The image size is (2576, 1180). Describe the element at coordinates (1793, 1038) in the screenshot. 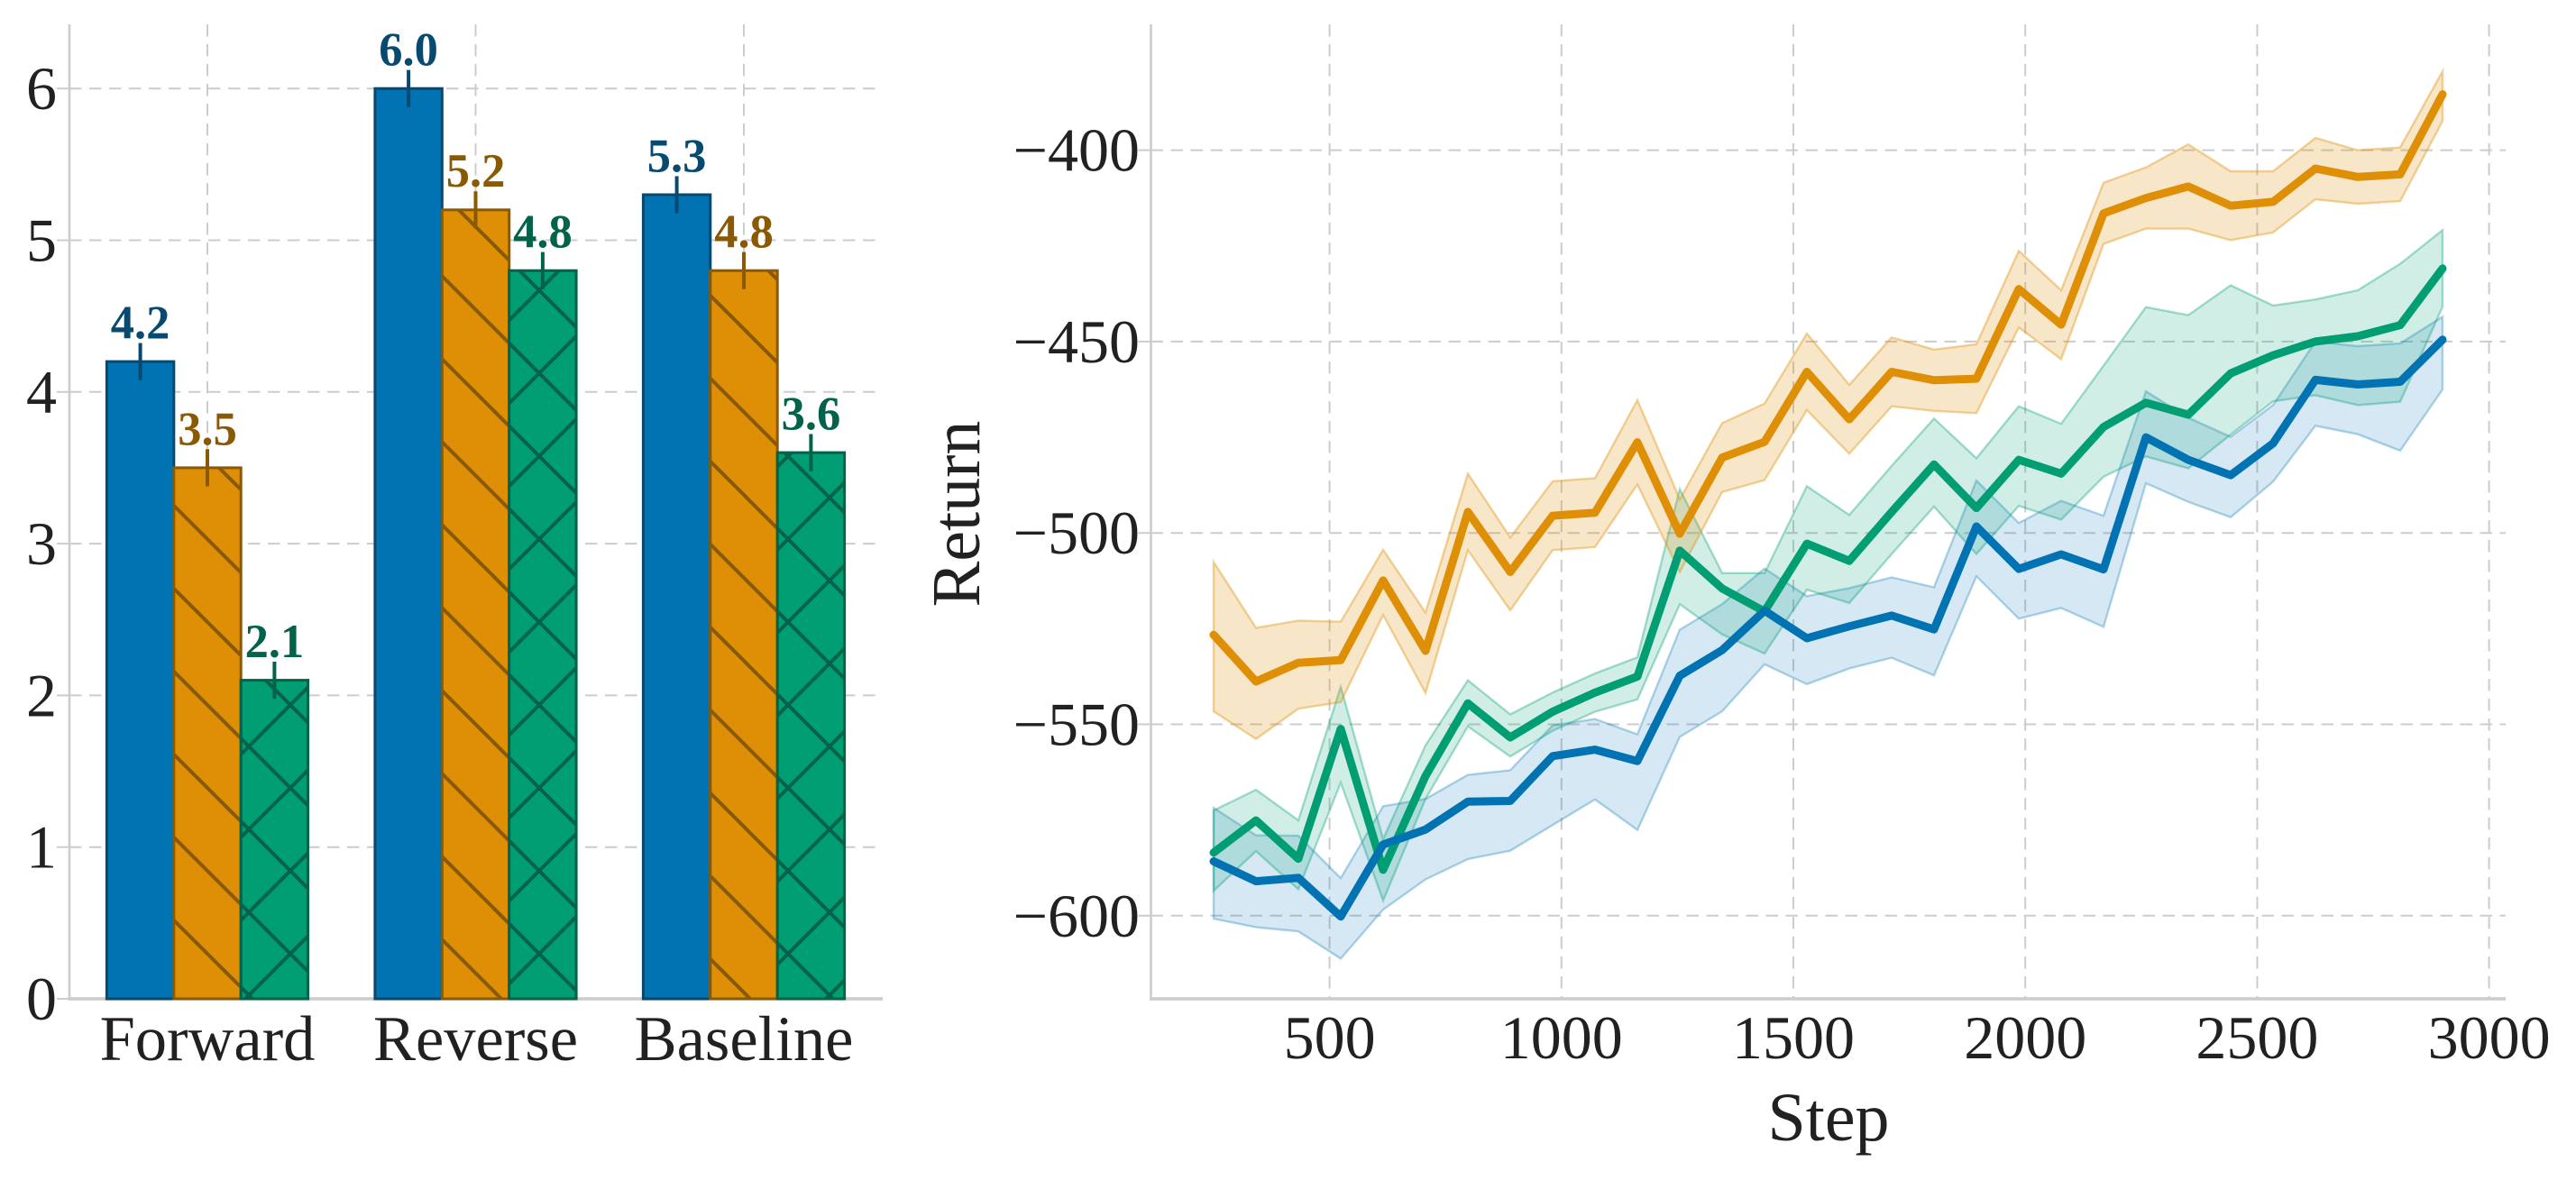

I see `svg-text: 1500` at that location.